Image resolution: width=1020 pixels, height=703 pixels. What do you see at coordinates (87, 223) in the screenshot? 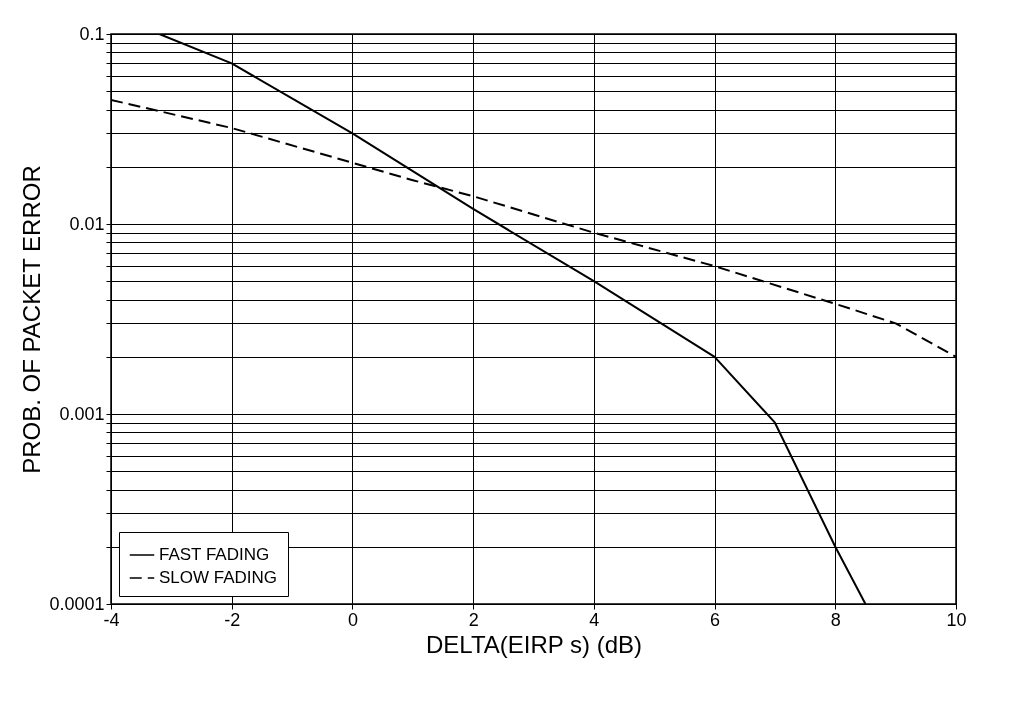
I see `y-tick-label: 0.01` at bounding box center [87, 223].